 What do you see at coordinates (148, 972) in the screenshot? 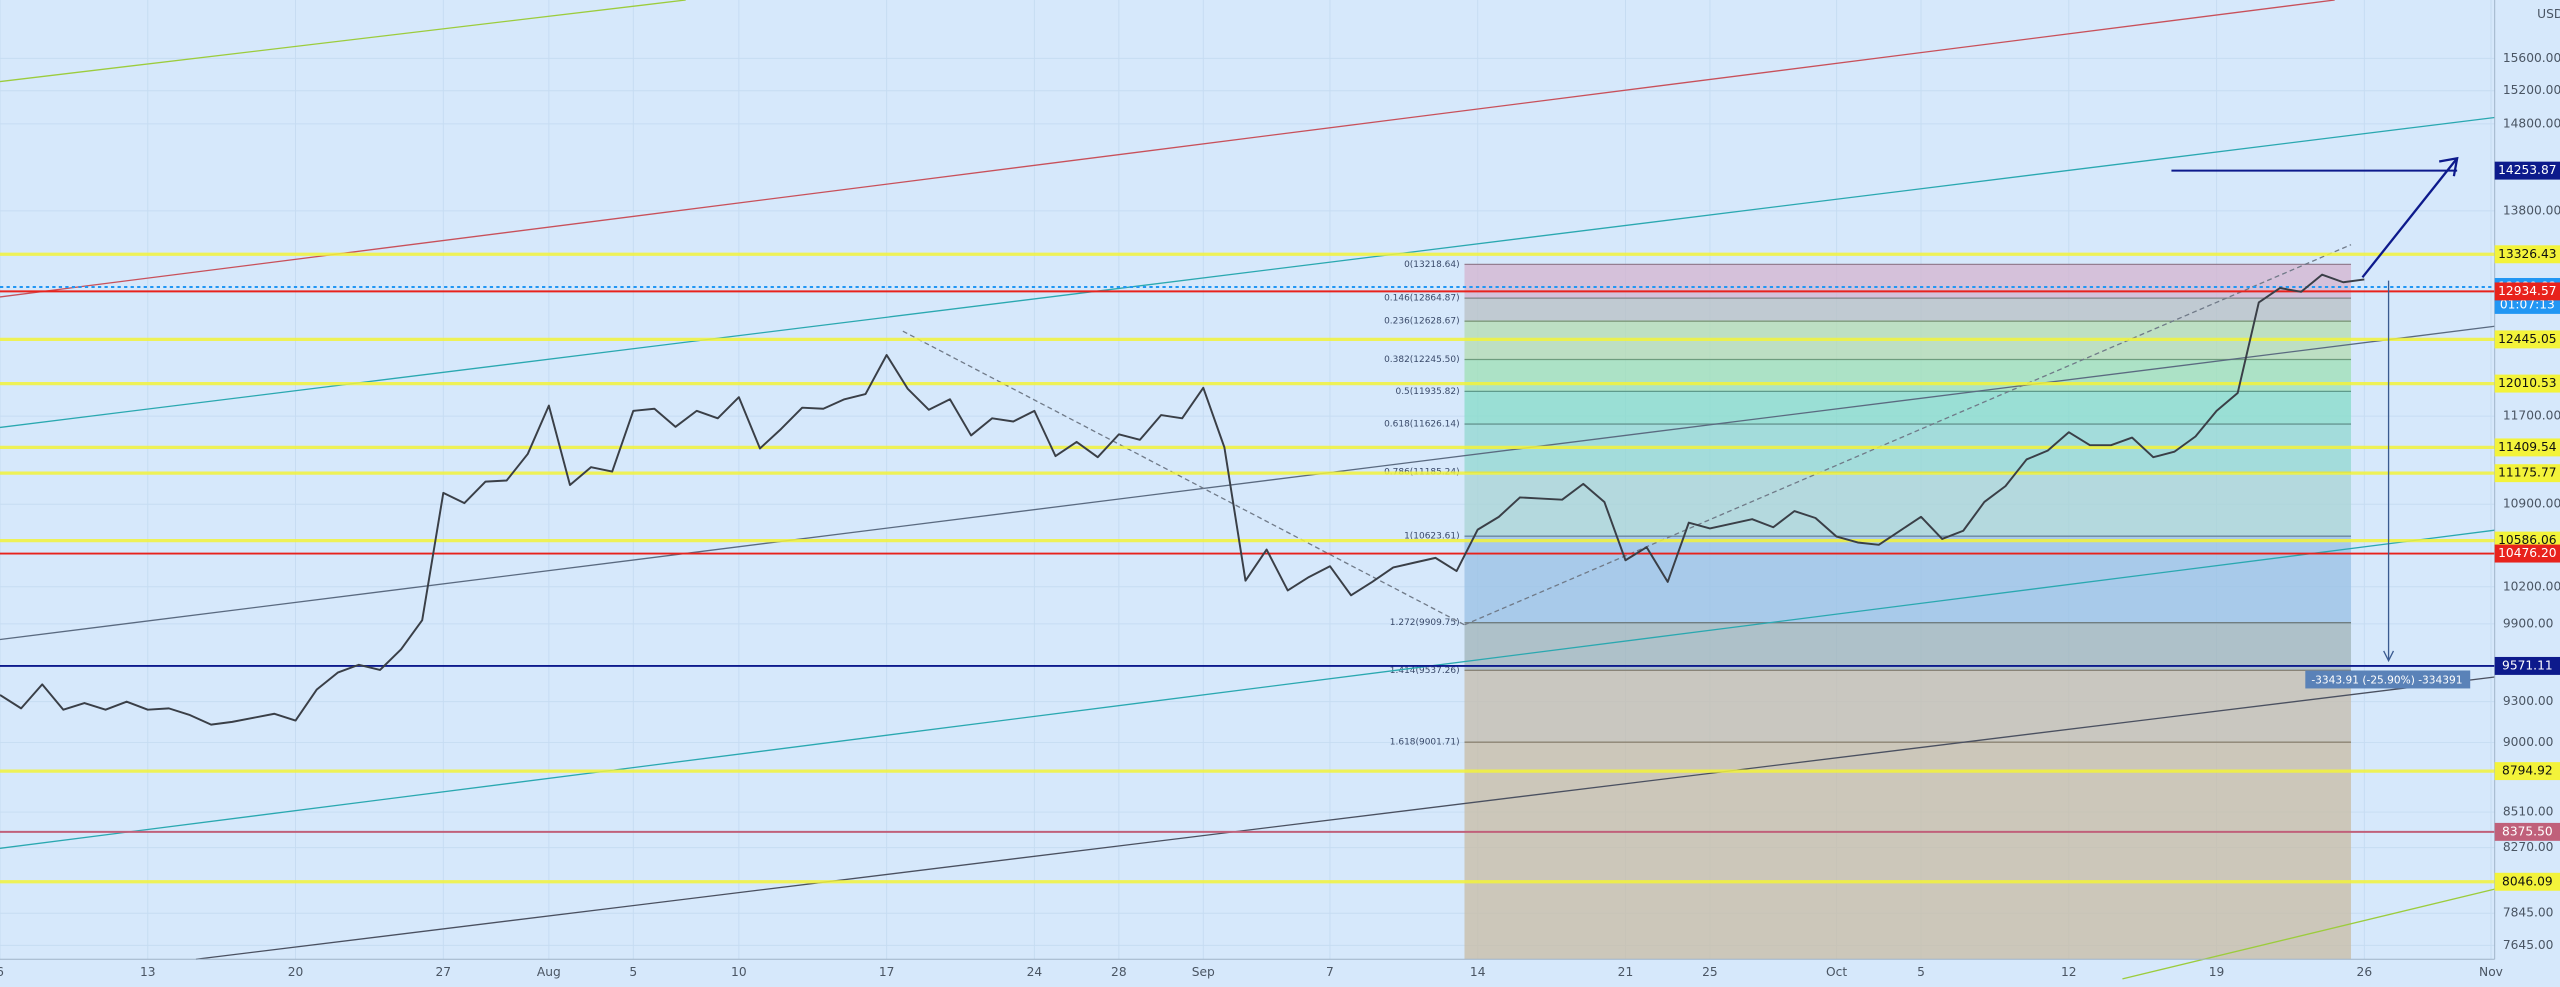
I see `x-tick-label: 13` at bounding box center [148, 972].